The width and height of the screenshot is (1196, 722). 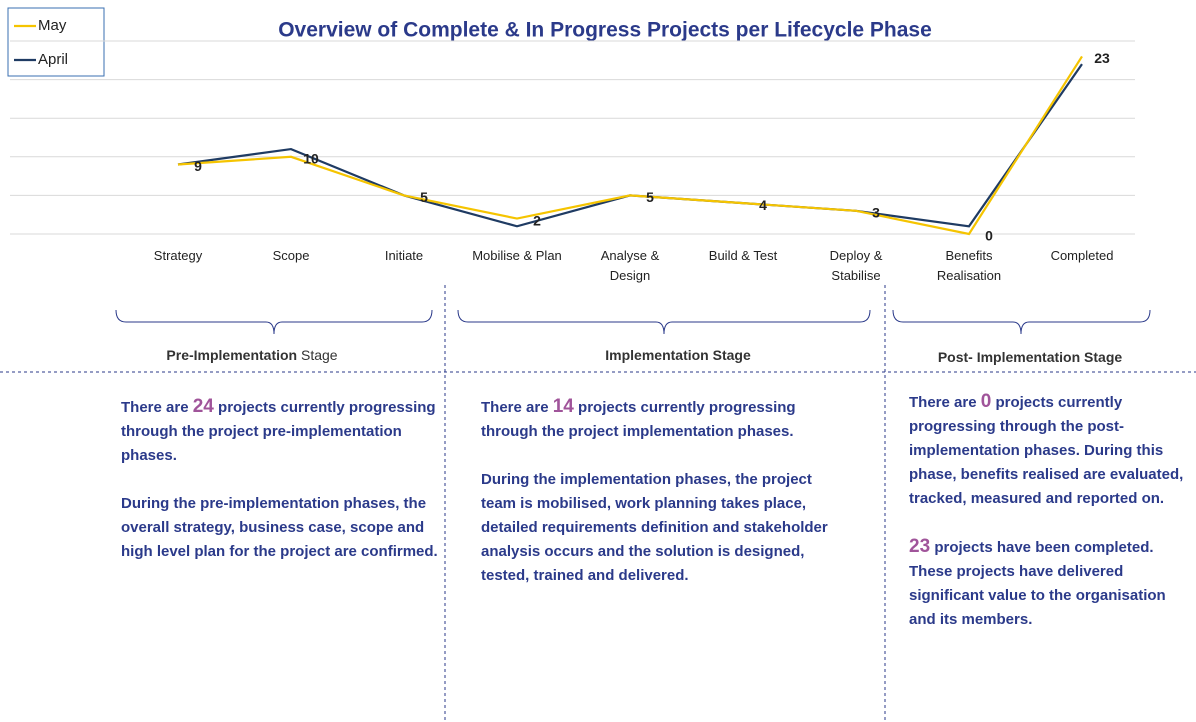 What do you see at coordinates (920, 546) in the screenshot?
I see `count: 23` at bounding box center [920, 546].